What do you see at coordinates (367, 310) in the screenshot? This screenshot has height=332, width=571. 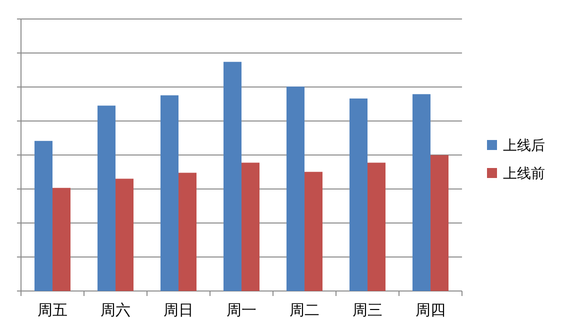 I see `x-tick-label: 周三` at bounding box center [367, 310].